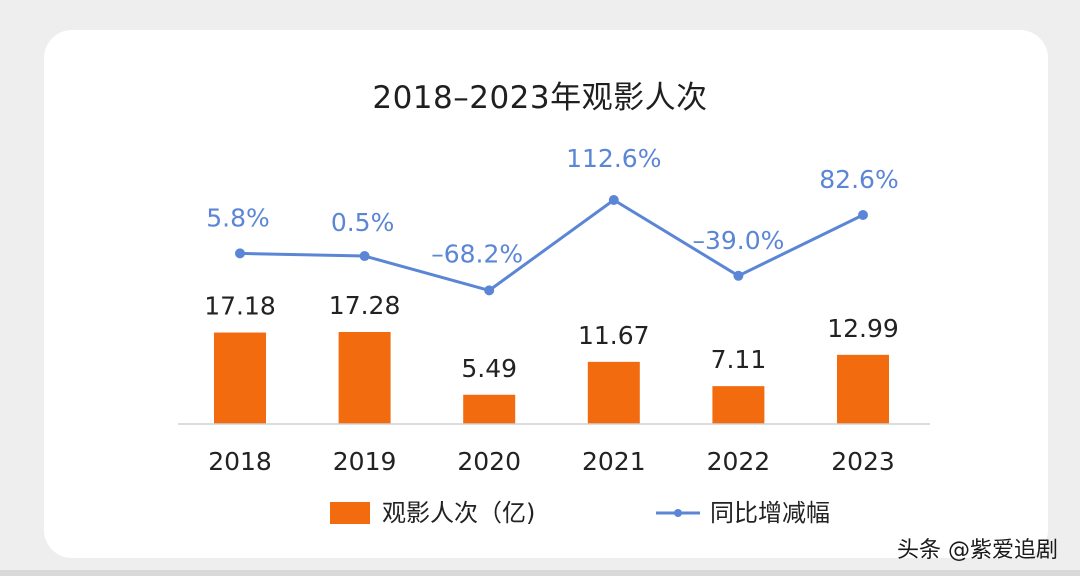 This screenshot has height=576, width=1080. Describe the element at coordinates (738, 405) in the screenshot. I see `bar-2022` at that location.